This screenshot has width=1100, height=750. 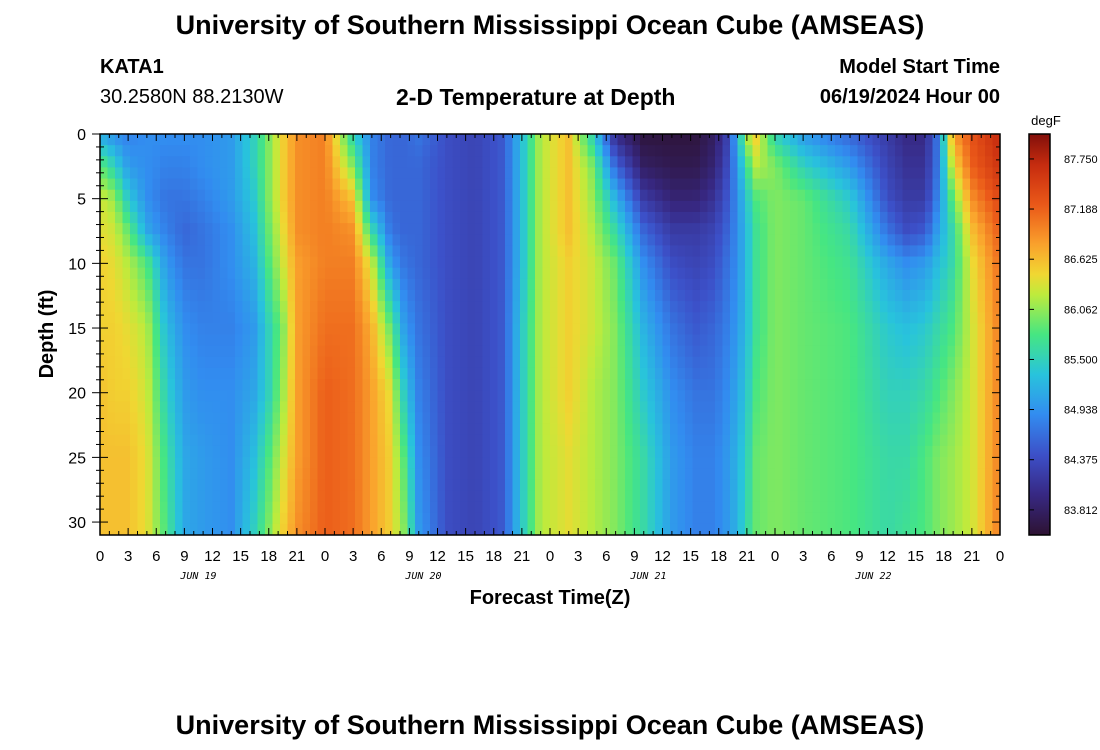 What do you see at coordinates (77, 458) in the screenshot?
I see `y-tick-label: 25` at bounding box center [77, 458].